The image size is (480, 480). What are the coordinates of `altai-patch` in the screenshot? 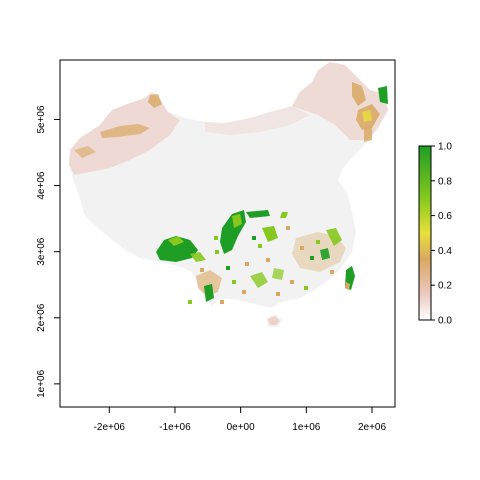 It's located at (155, 101).